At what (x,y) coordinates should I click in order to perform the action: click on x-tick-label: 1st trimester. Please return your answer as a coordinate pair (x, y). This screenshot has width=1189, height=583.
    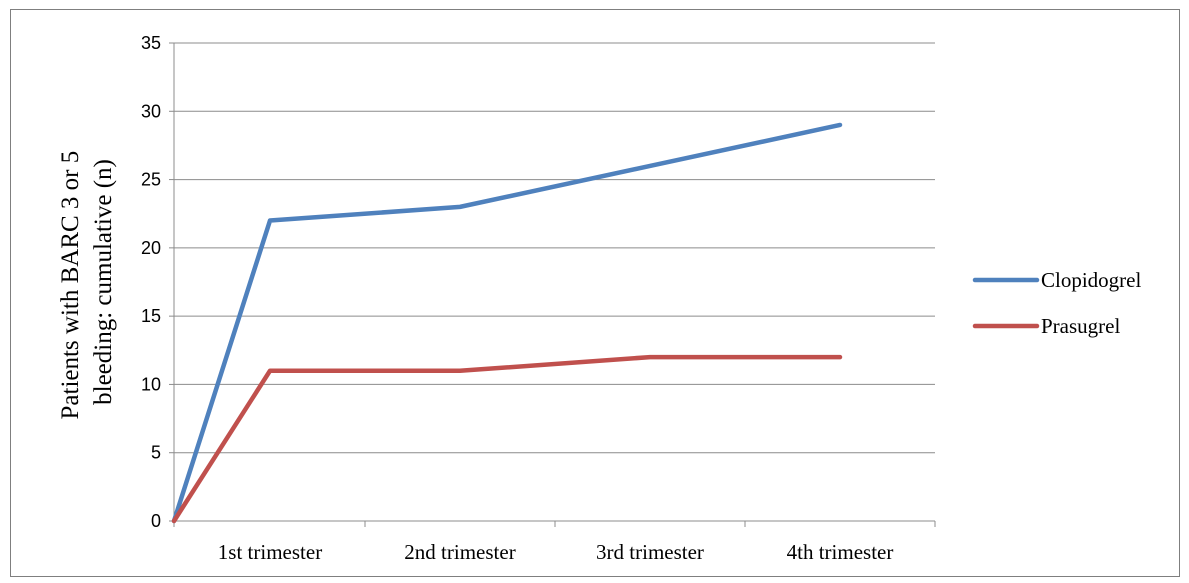
    Looking at the image, I should click on (270, 552).